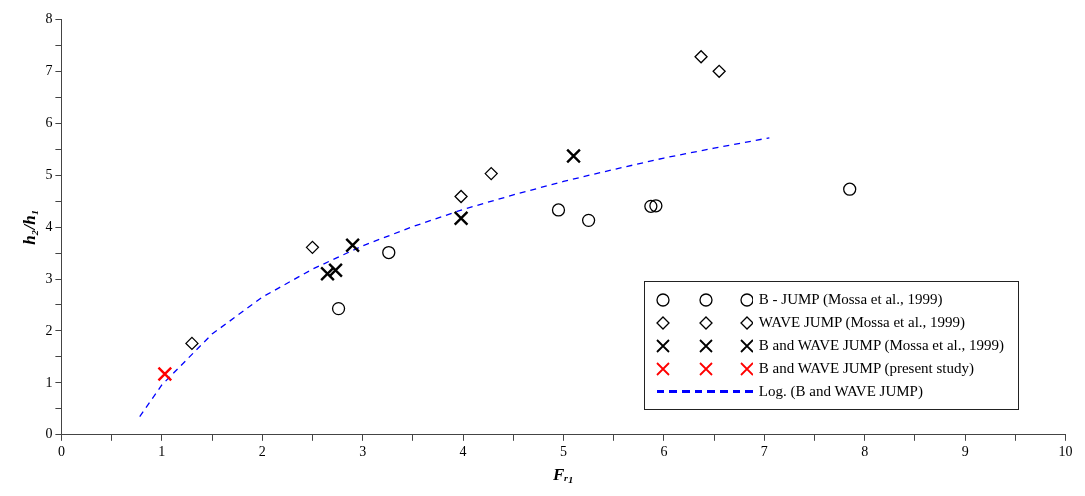 The height and width of the screenshot is (496, 1085). What do you see at coordinates (49, 278) in the screenshot?
I see `y-tick-label: 3` at bounding box center [49, 278].